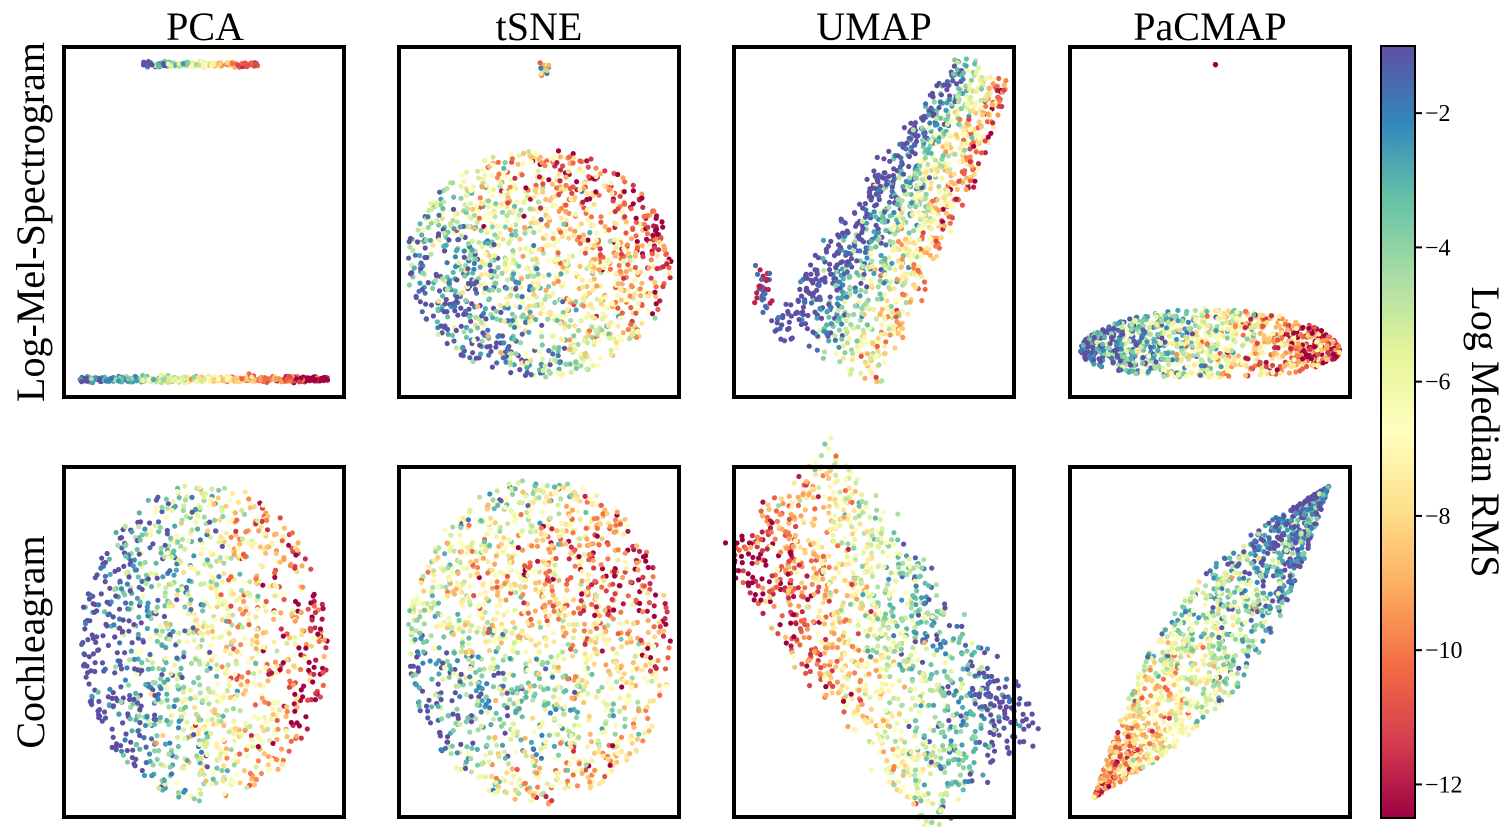 This screenshot has width=1512, height=827. I want to click on panel-frame, so click(204, 222).